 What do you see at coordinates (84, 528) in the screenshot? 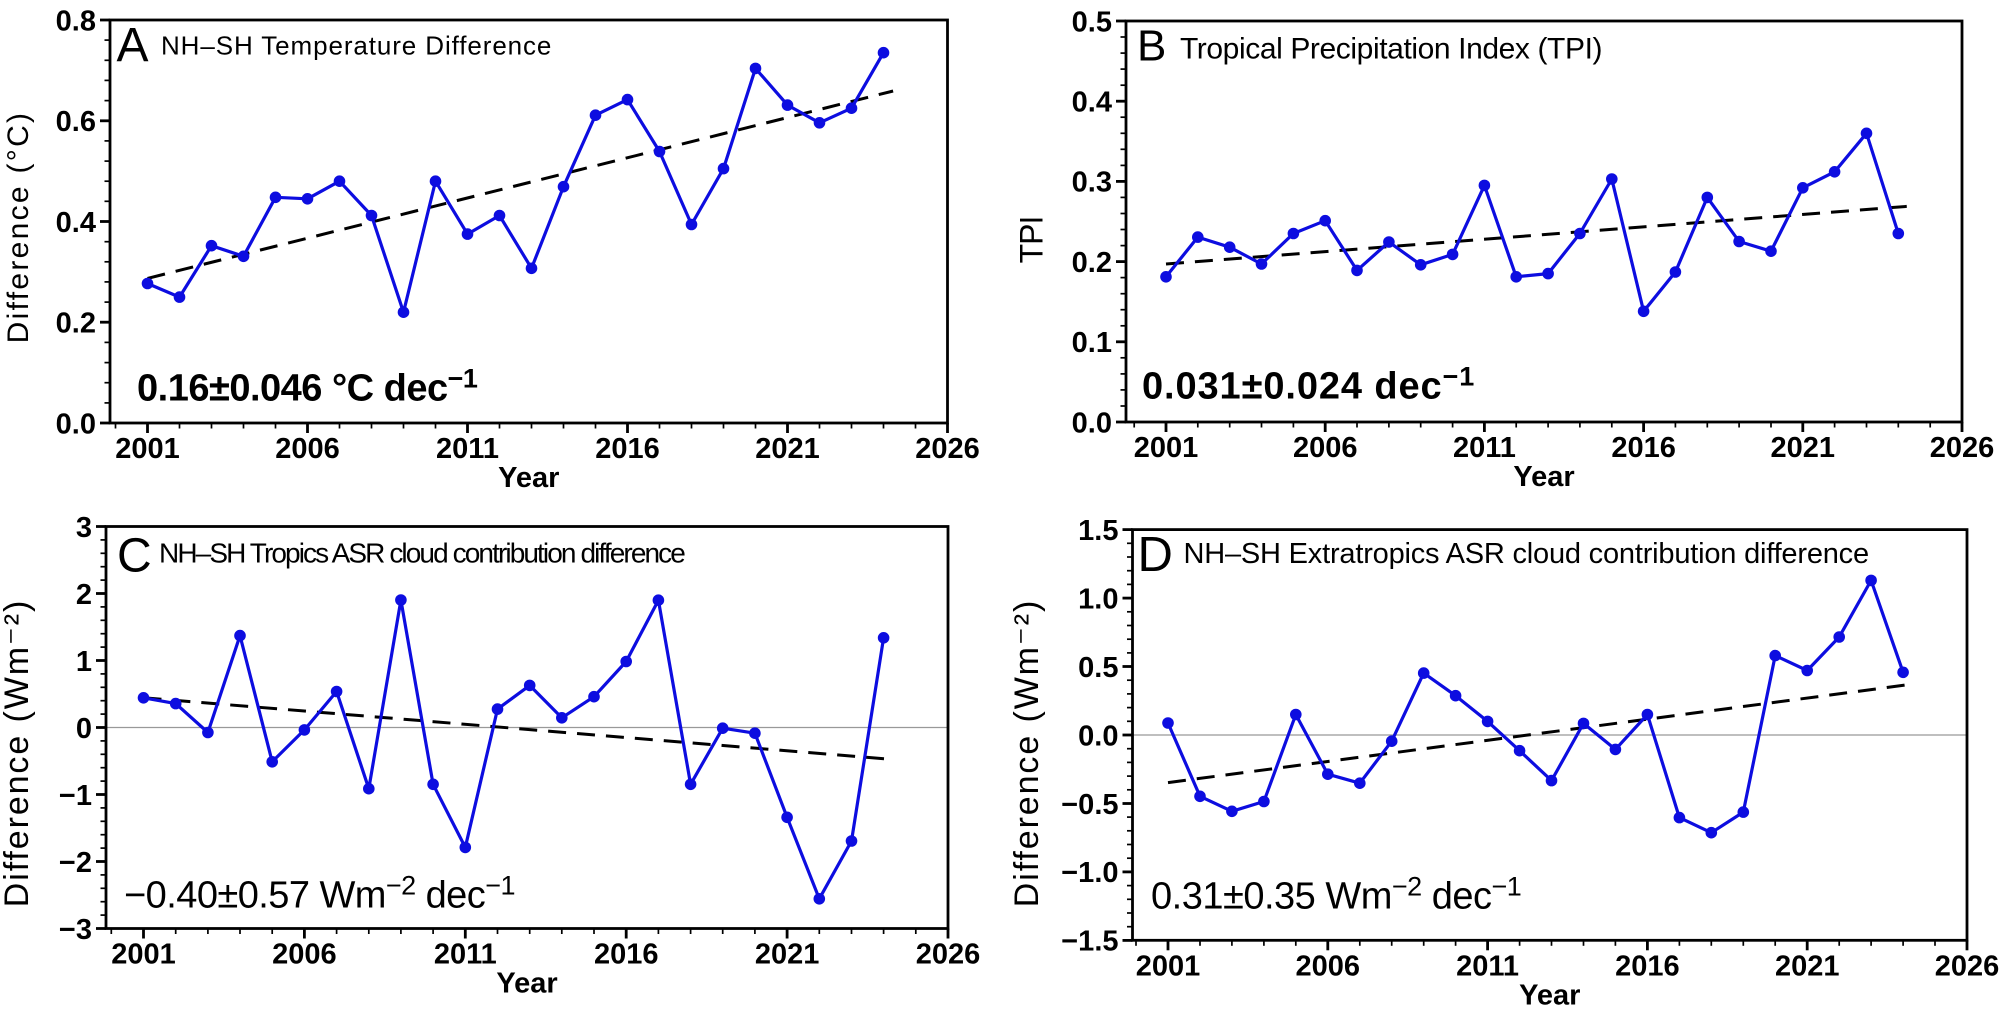
I see `svg-text: 3` at bounding box center [84, 528].